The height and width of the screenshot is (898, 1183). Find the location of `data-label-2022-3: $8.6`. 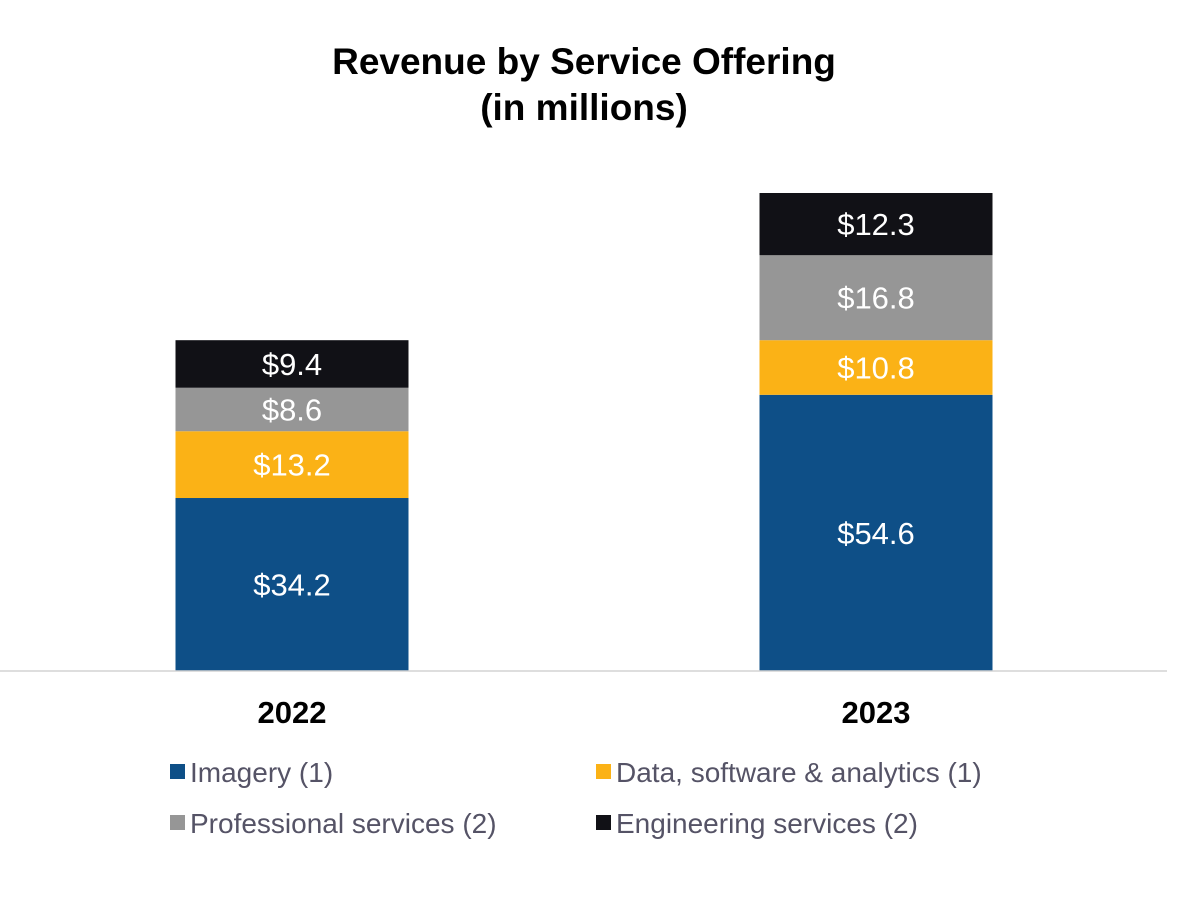

data-label-2022-3: $8.6 is located at coordinates (292, 409).